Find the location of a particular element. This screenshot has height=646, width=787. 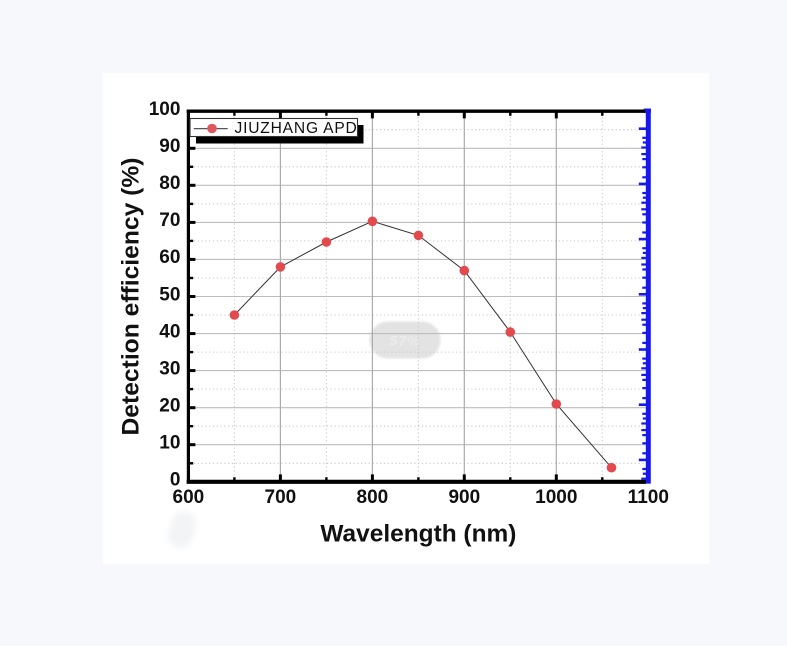

svg-text: 700 is located at coordinates (281, 497).